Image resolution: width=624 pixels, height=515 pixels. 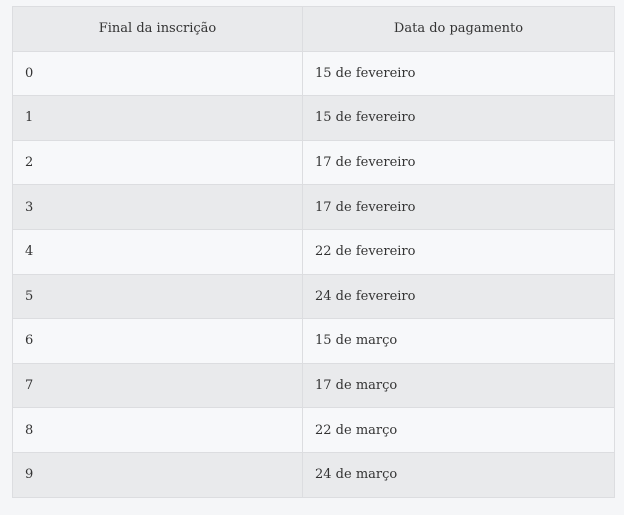 I want to click on table-row: 9 24 de março, so click(x=313, y=474).